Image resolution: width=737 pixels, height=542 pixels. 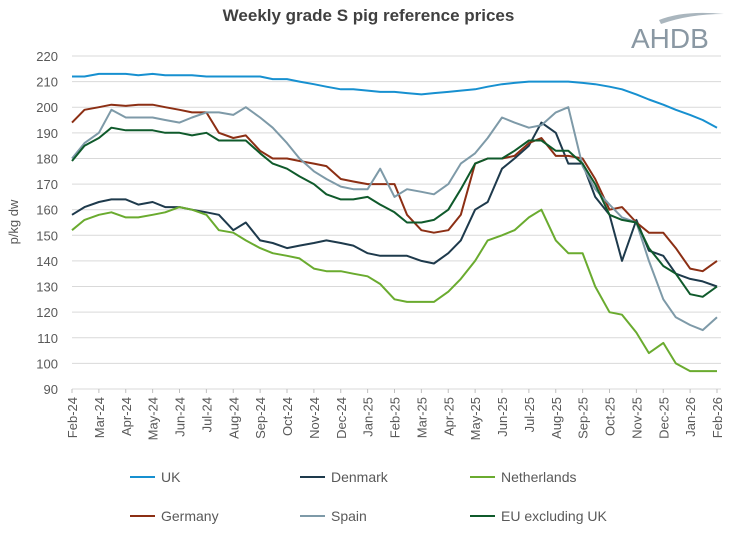 I want to click on y-tick-label: 130, so click(x=47, y=287).